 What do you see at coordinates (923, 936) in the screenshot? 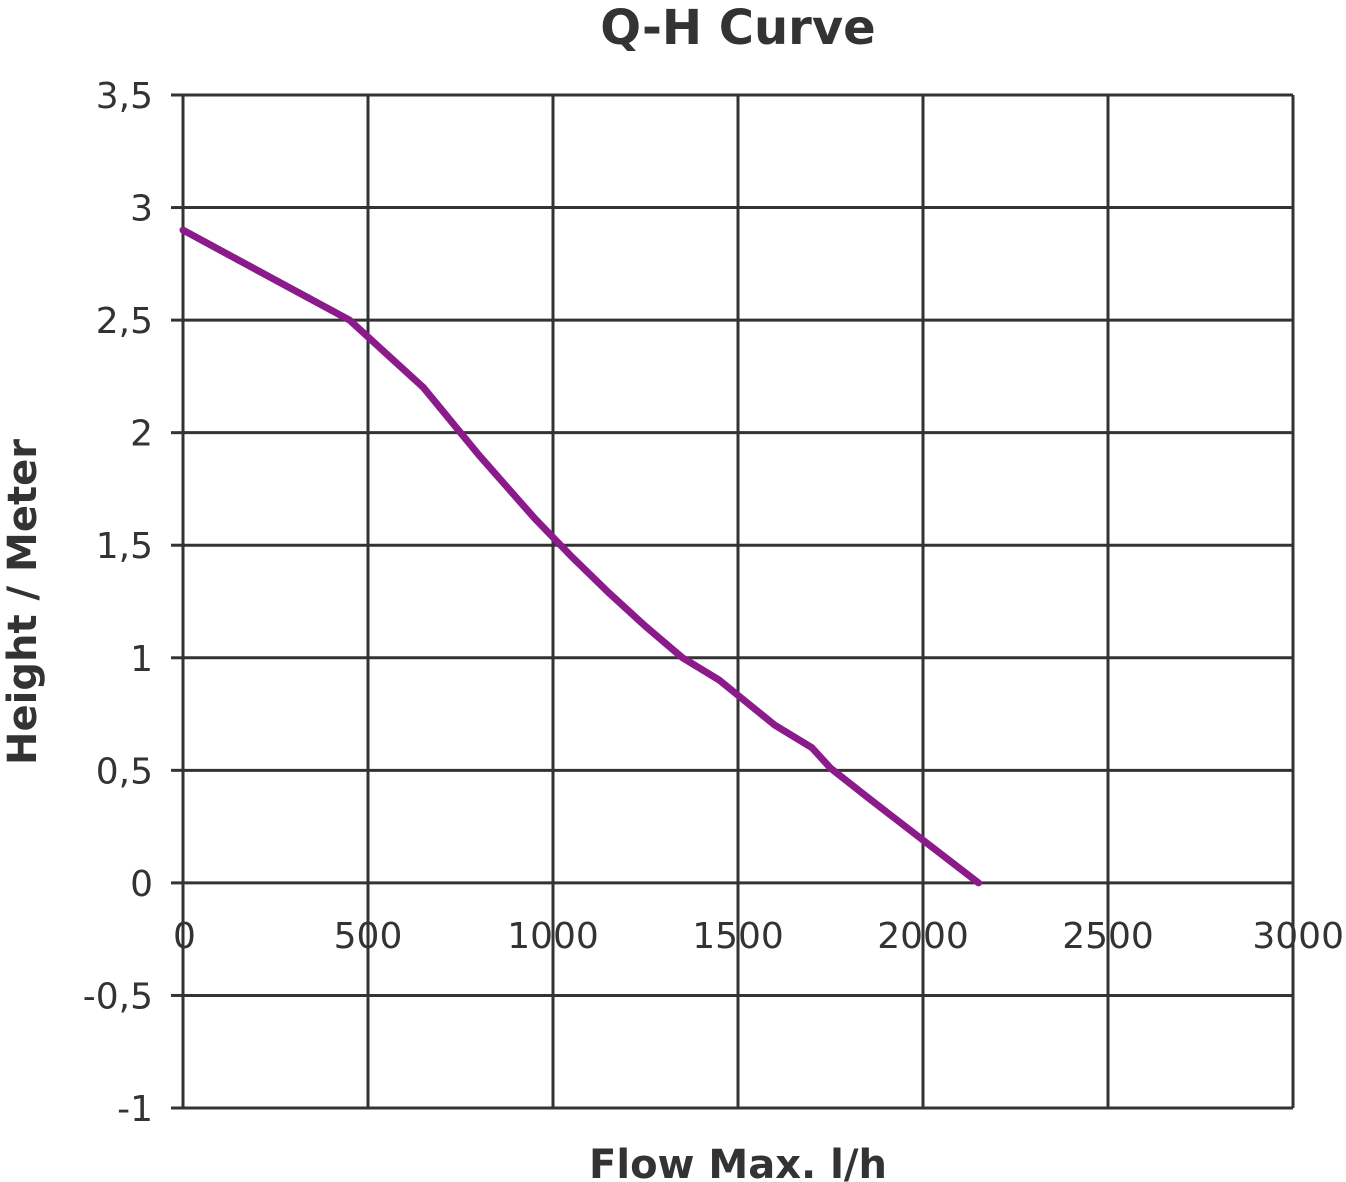
I see `x-tick-label: 2000` at bounding box center [923, 936].